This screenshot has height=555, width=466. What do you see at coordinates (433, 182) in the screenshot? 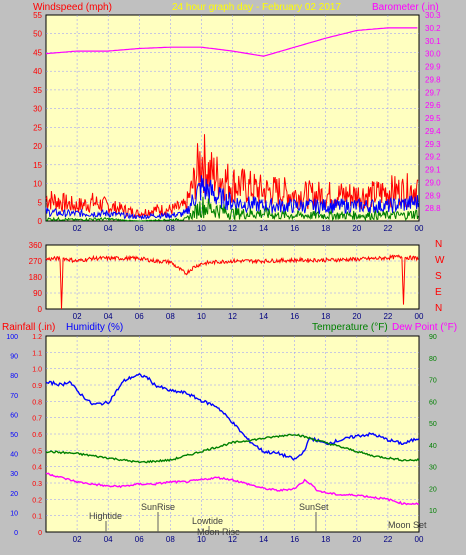
I see `baro-y-tick: 29.0` at bounding box center [433, 182].